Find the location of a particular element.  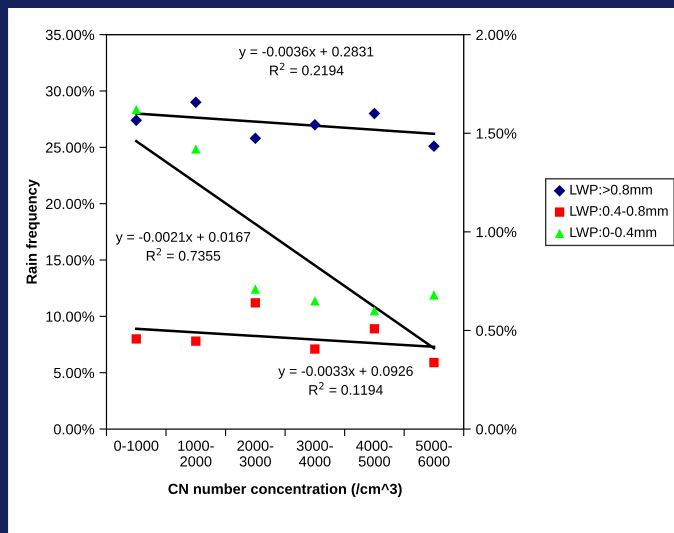

y2-tick-label: 1.00% is located at coordinates (496, 232).